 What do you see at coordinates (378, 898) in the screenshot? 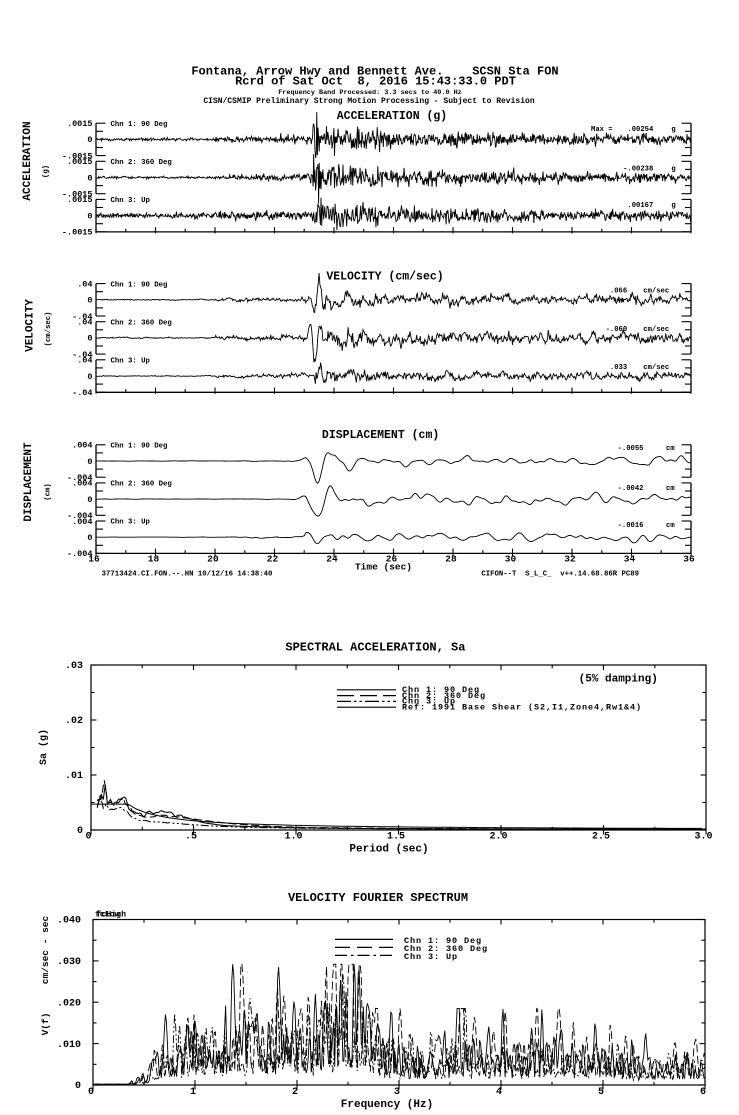
I see `svg-text: VELOCITY FOURIER SPECTRUM` at bounding box center [378, 898].